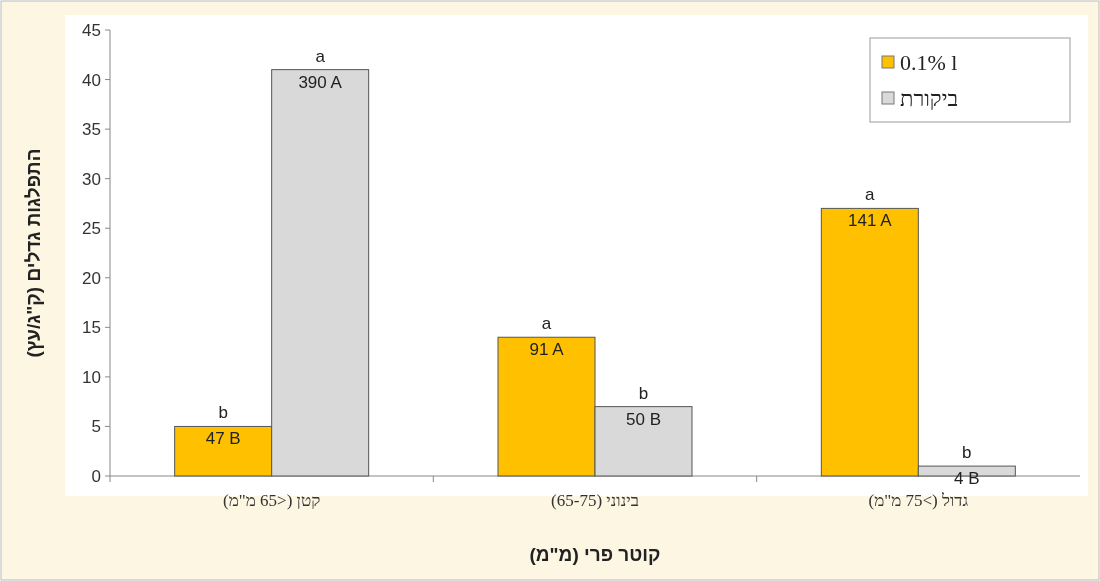  Describe the element at coordinates (33, 253) in the screenshot. I see `y-axis-title: התפלגות גדלים (ק"ג/עץ)` at that location.